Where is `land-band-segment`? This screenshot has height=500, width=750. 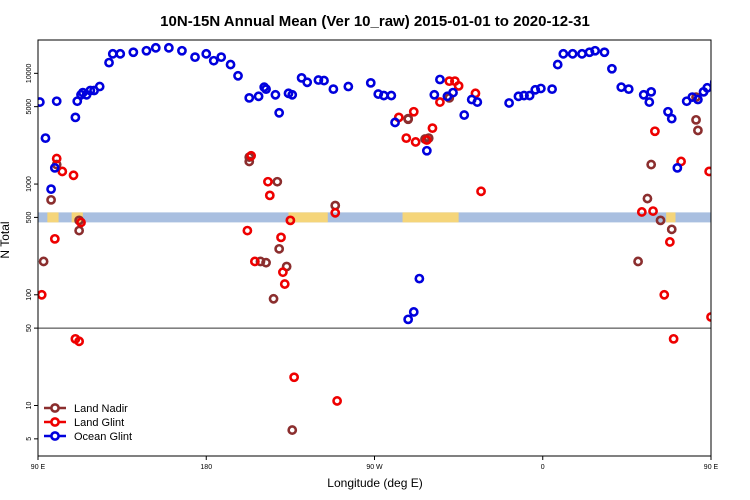 land-band-segment is located at coordinates (671, 217).